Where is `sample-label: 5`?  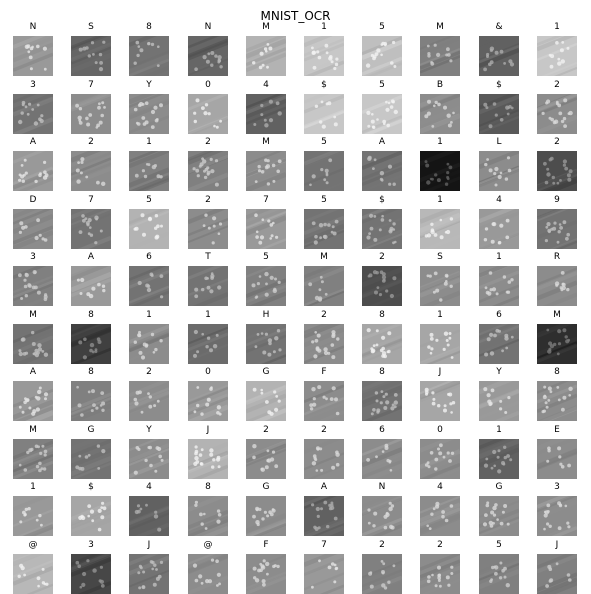 sample-label: 5 is located at coordinates (324, 142).